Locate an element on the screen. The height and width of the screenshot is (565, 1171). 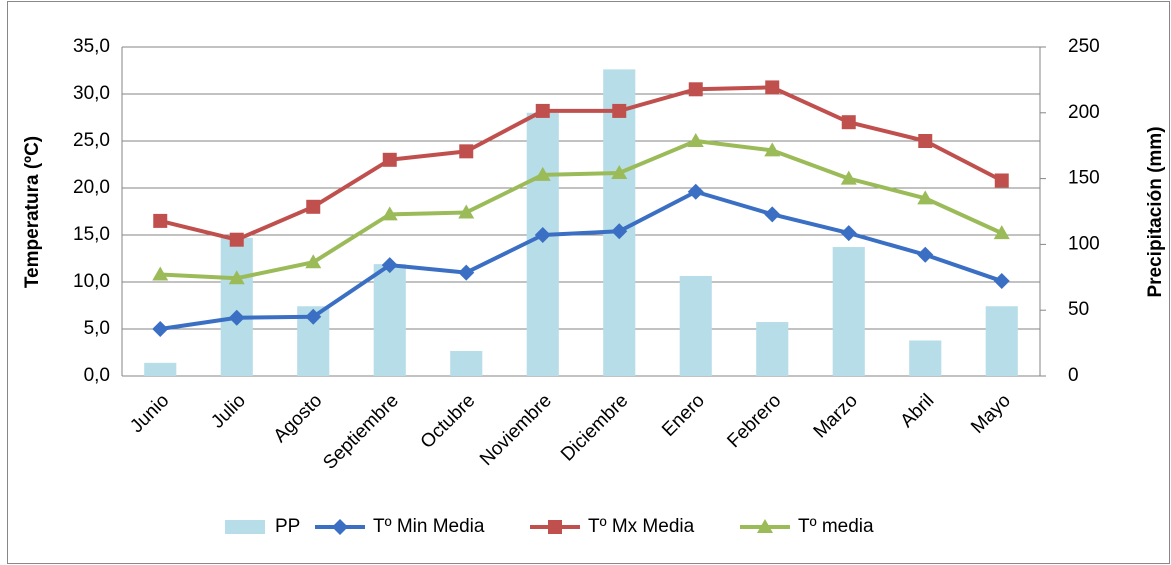
y2-tick-label: 100 is located at coordinates (1084, 243).